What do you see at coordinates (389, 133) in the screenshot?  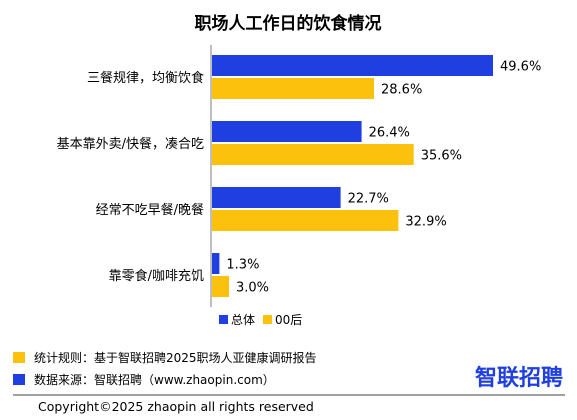 I see `data-label-total: 26.4%` at bounding box center [389, 133].